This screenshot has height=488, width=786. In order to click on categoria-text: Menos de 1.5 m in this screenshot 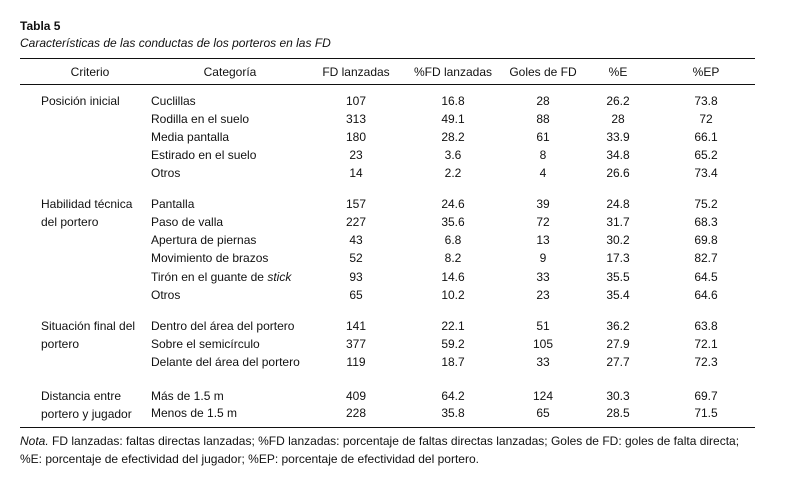, I will do `click(194, 413)`.